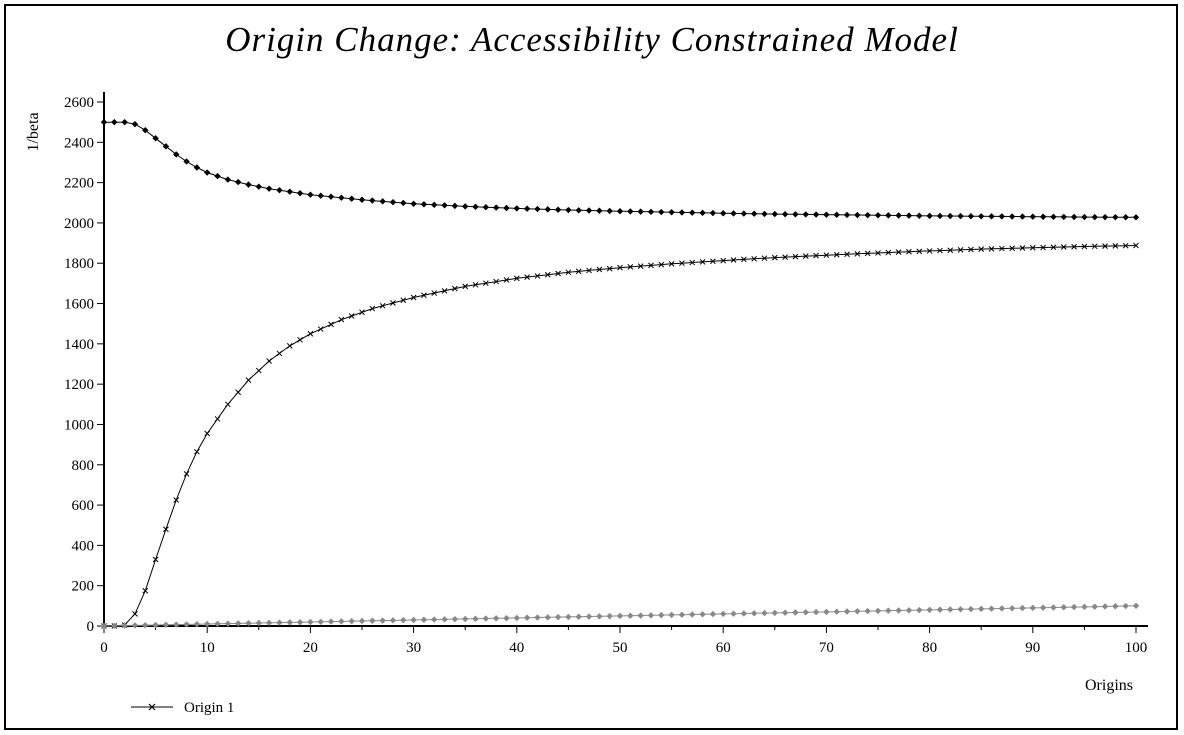 The image size is (1184, 735). Describe the element at coordinates (929, 648) in the screenshot. I see `x-tick-label: 80` at that location.